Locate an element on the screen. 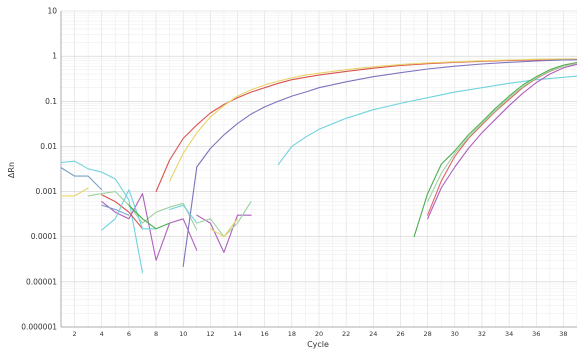  x-tick-label: 14 is located at coordinates (237, 334).